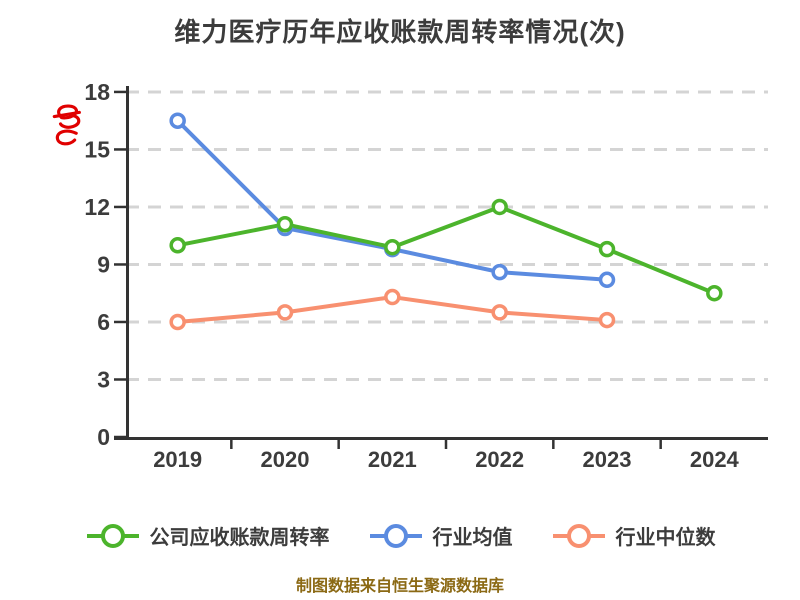 The width and height of the screenshot is (800, 600). What do you see at coordinates (103, 379) in the screenshot?
I see `y-tick-label: 3` at bounding box center [103, 379].